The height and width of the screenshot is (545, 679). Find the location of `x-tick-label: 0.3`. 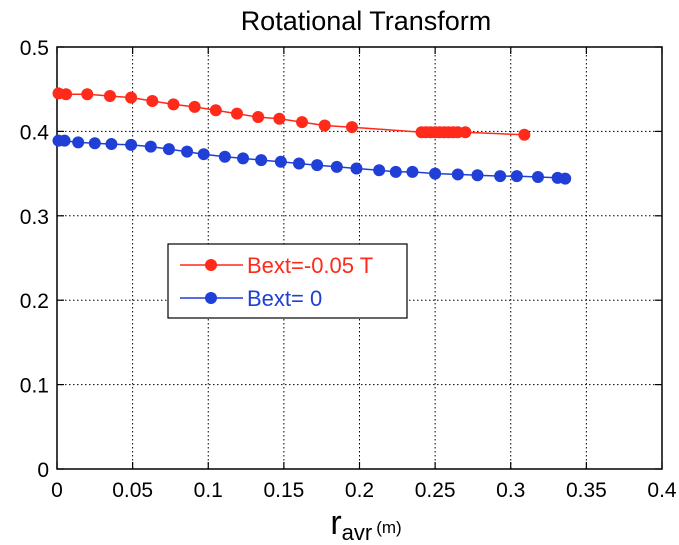

x-tick-label: 0.3 is located at coordinates (510, 490).